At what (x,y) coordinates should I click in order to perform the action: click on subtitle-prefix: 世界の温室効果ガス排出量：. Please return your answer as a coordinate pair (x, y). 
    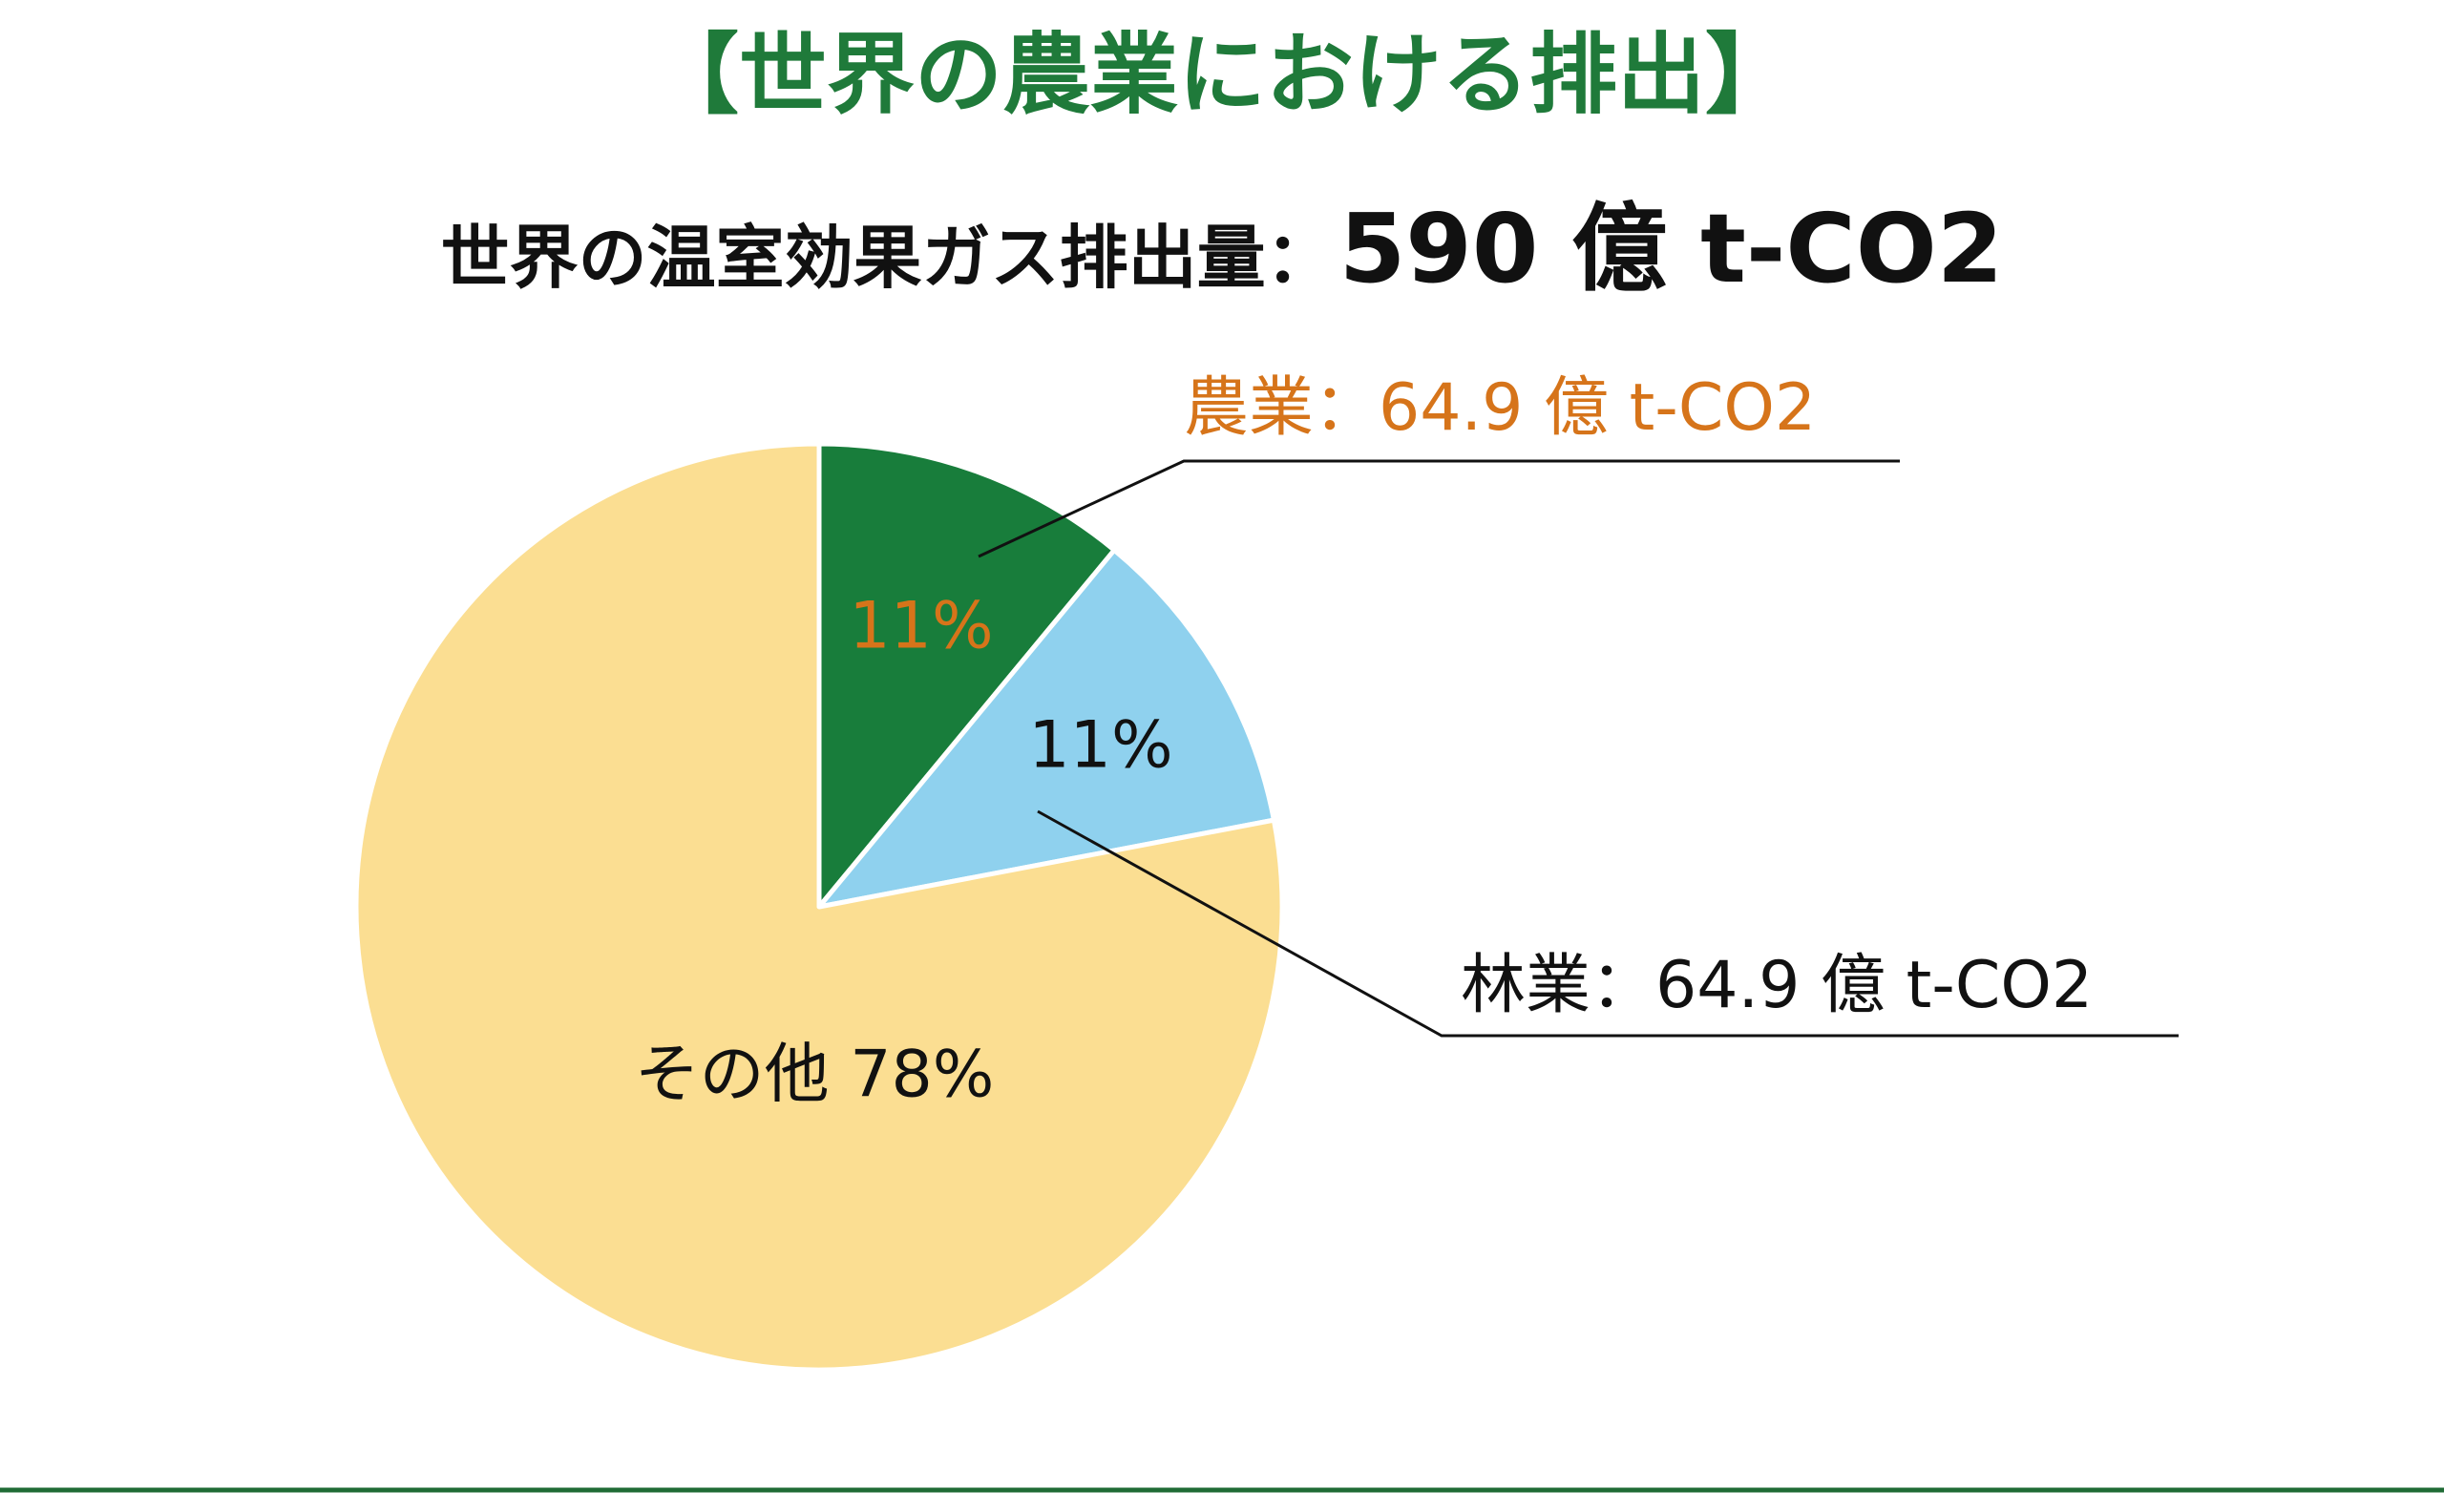
    Looking at the image, I should click on (888, 258).